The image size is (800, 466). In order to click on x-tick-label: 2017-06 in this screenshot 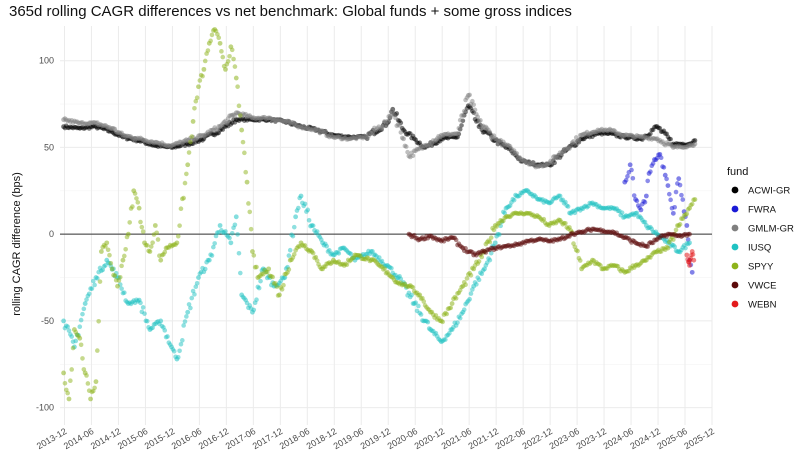, I will do `click(241, 438)`.